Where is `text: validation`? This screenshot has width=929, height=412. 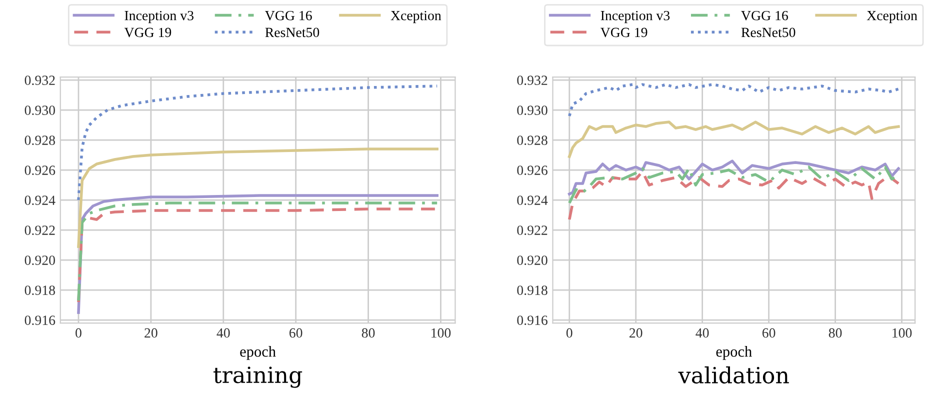 text: validation is located at coordinates (733, 375).